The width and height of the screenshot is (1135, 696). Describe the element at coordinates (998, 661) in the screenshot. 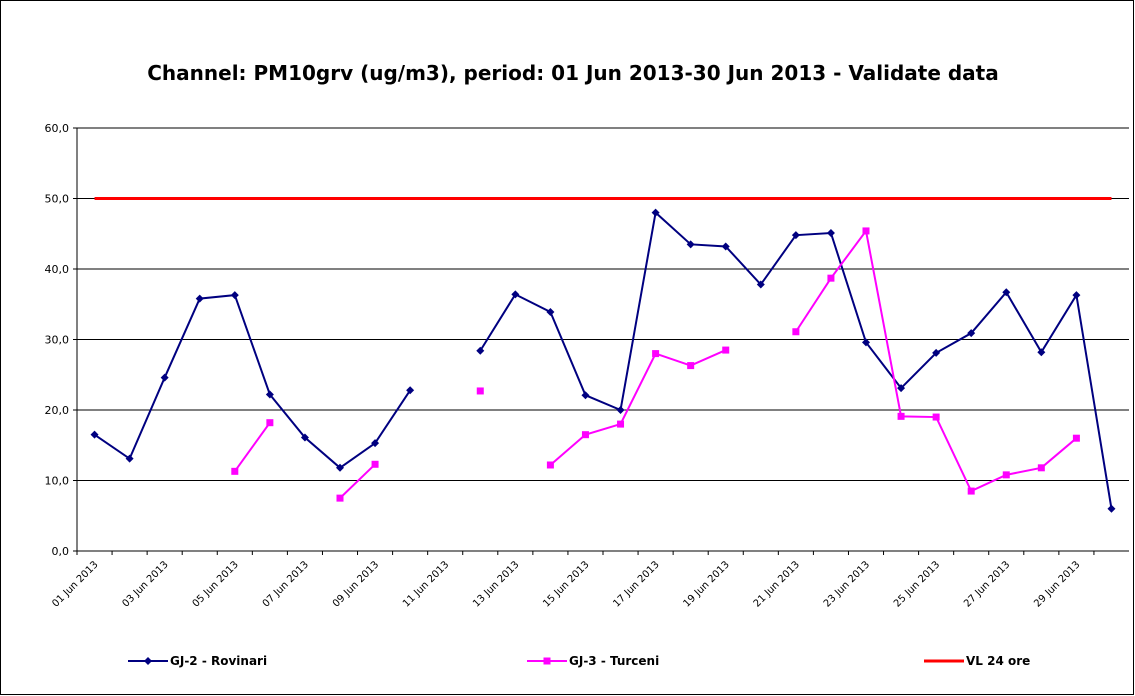

I see `legend-label: VL 24 ore` at that location.